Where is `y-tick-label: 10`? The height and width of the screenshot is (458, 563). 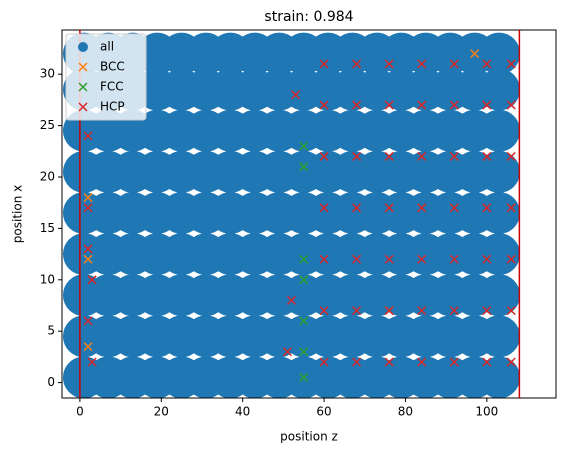
y-tick-label: 10 is located at coordinates (47, 279).